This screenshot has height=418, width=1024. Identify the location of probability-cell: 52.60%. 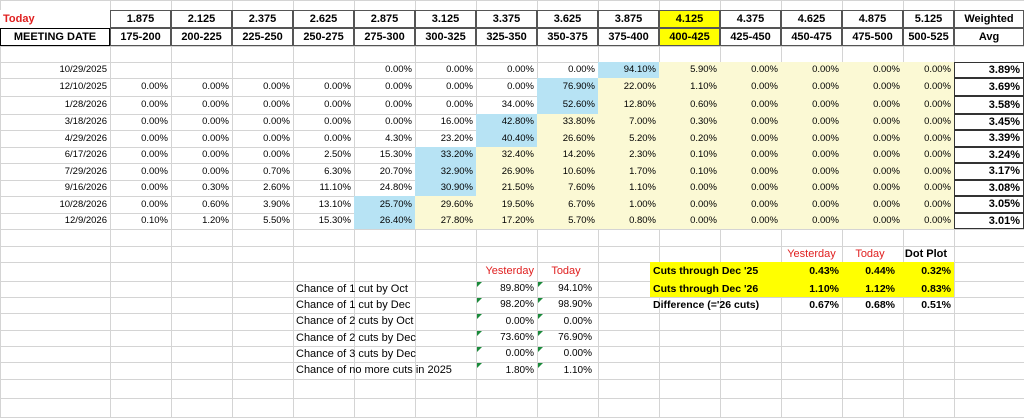
(567, 105).